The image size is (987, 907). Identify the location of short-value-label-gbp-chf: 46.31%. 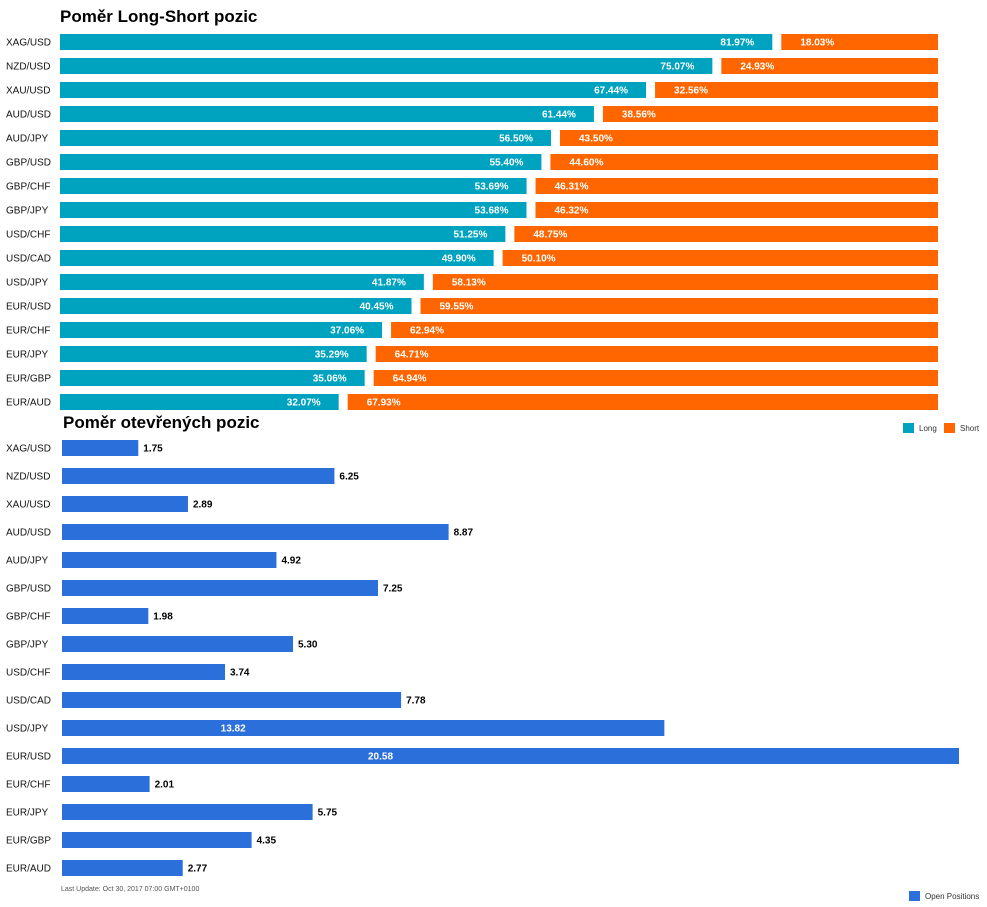
(572, 187).